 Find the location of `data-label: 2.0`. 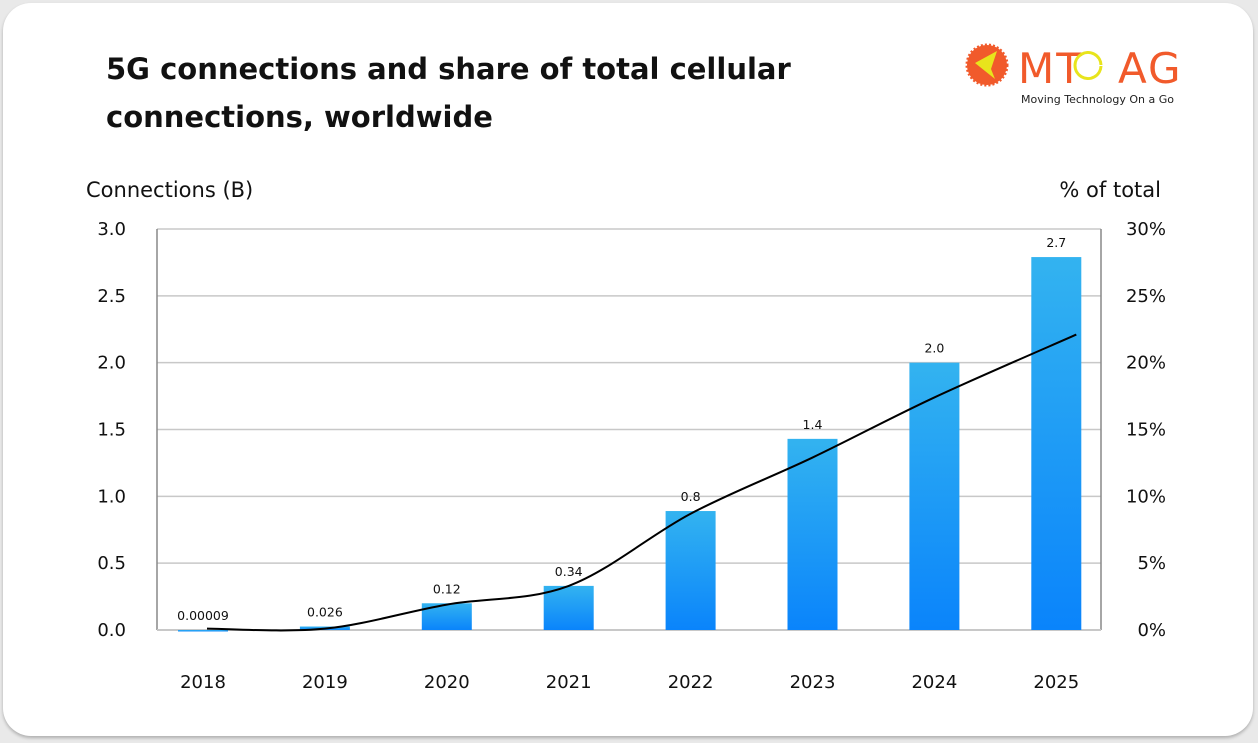

data-label: 2.0 is located at coordinates (934, 348).